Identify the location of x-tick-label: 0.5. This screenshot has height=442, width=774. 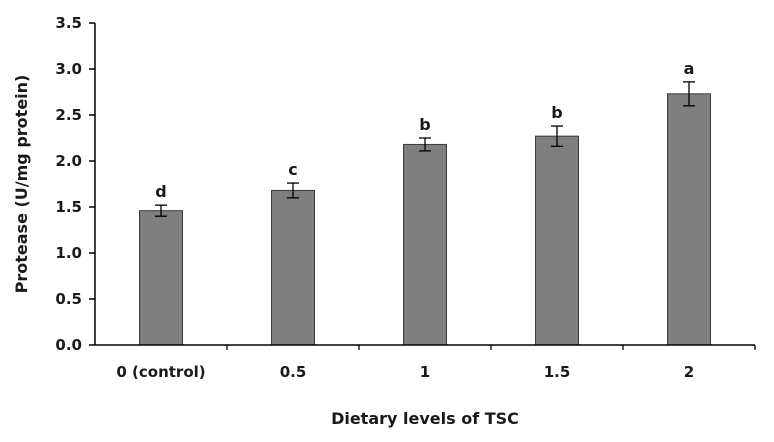
(293, 372).